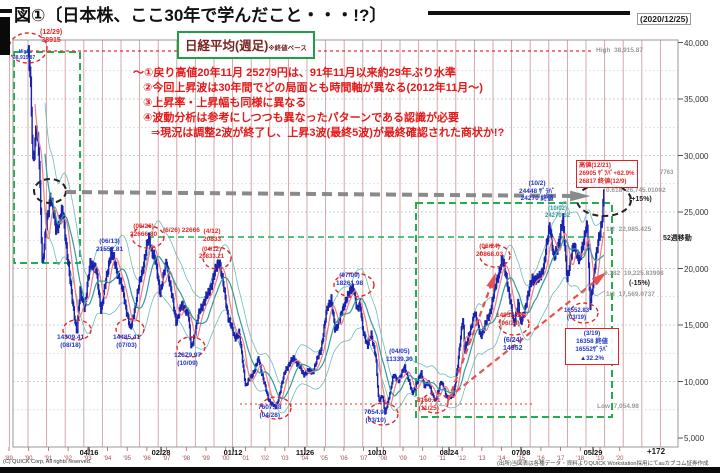 The height and width of the screenshot is (473, 720). I want to click on y-axis-label-10000: 10,000, so click(696, 382).